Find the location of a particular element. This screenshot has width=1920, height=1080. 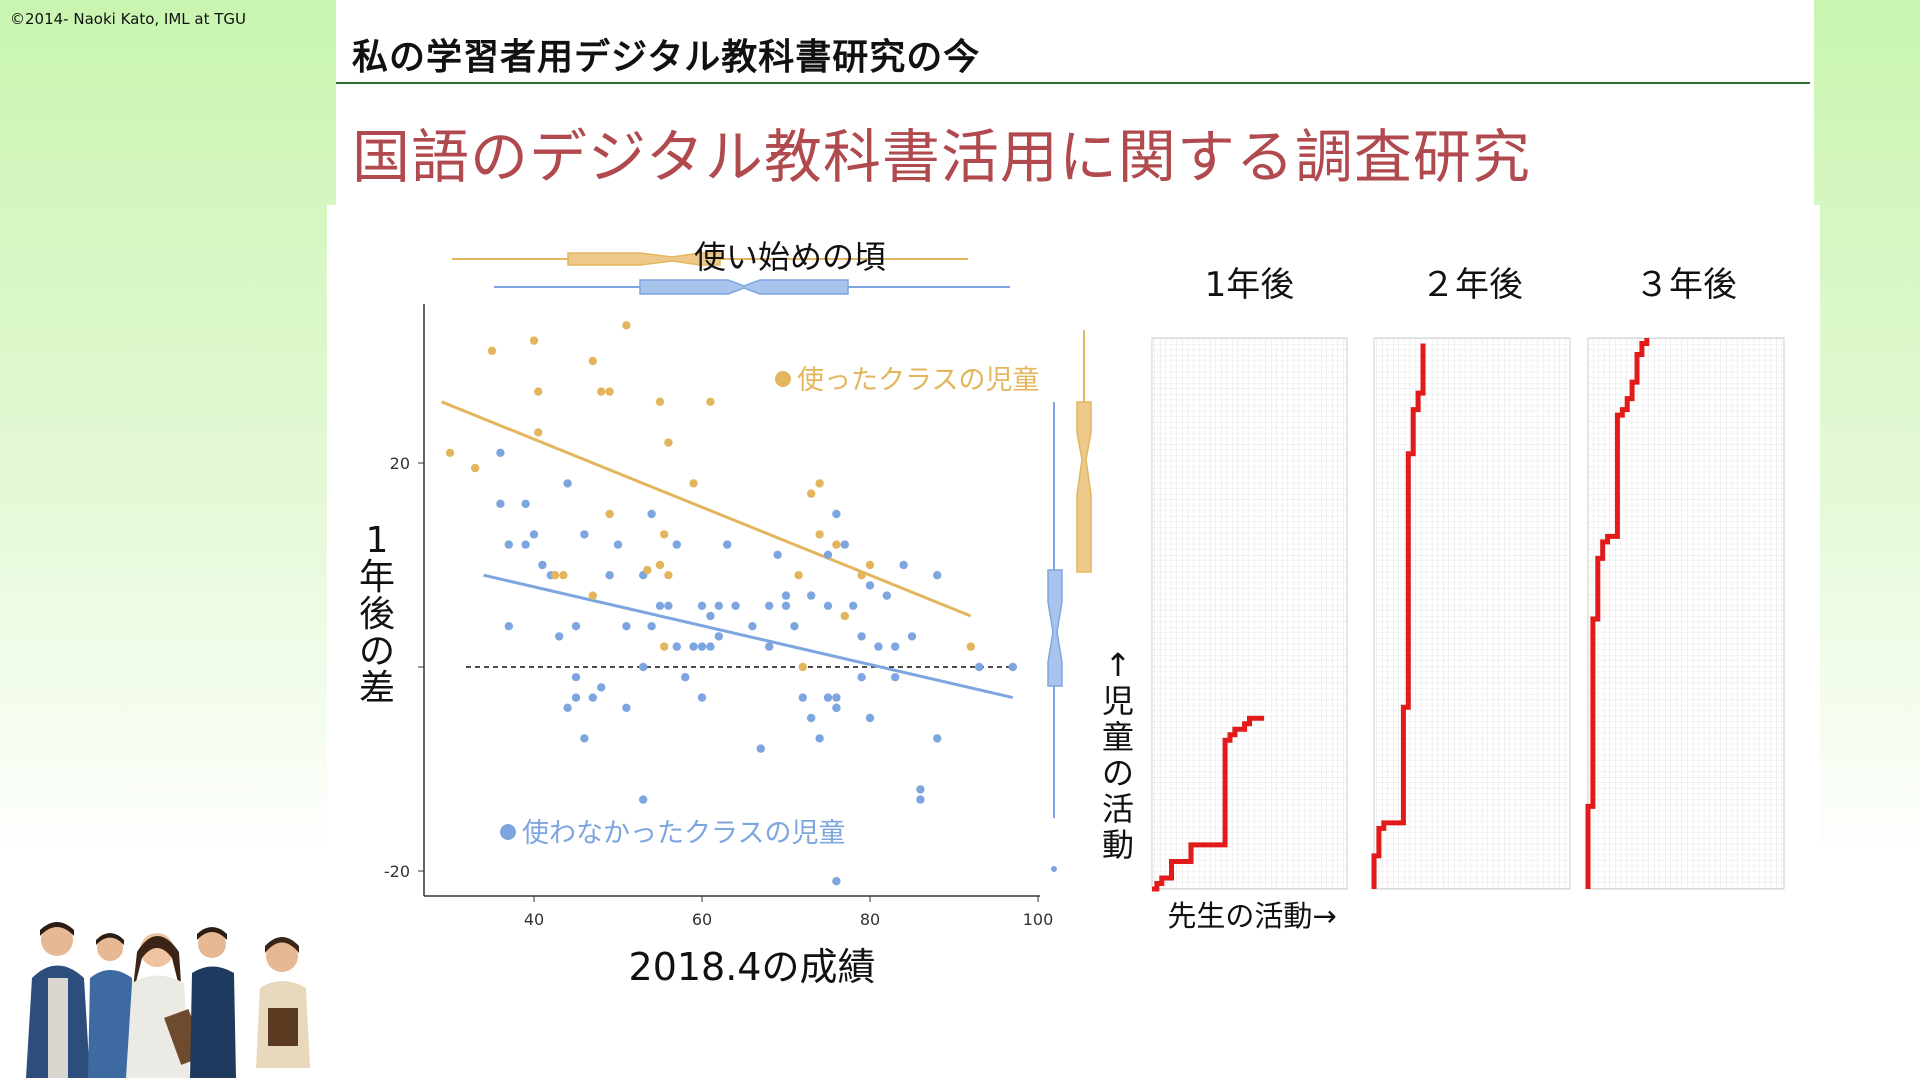

y-tick-label: 20 is located at coordinates (400, 463).